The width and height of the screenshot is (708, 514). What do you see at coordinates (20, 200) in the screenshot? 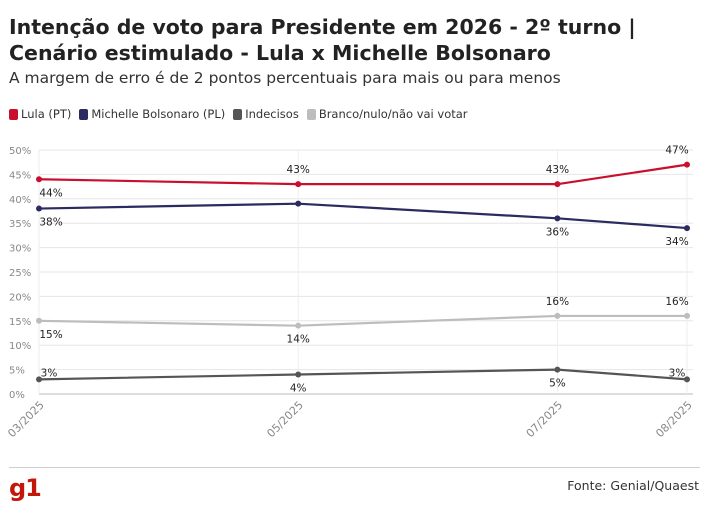
I see `y-tick-label: 40%` at bounding box center [20, 200].